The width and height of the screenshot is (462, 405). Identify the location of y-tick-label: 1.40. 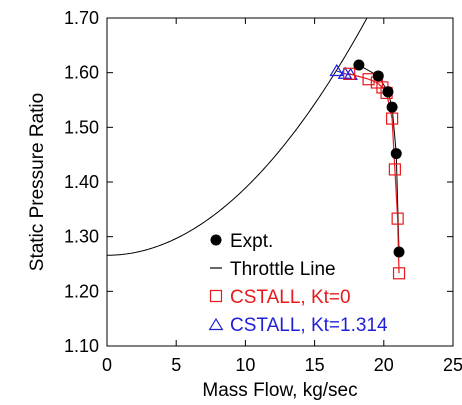
(81, 182).